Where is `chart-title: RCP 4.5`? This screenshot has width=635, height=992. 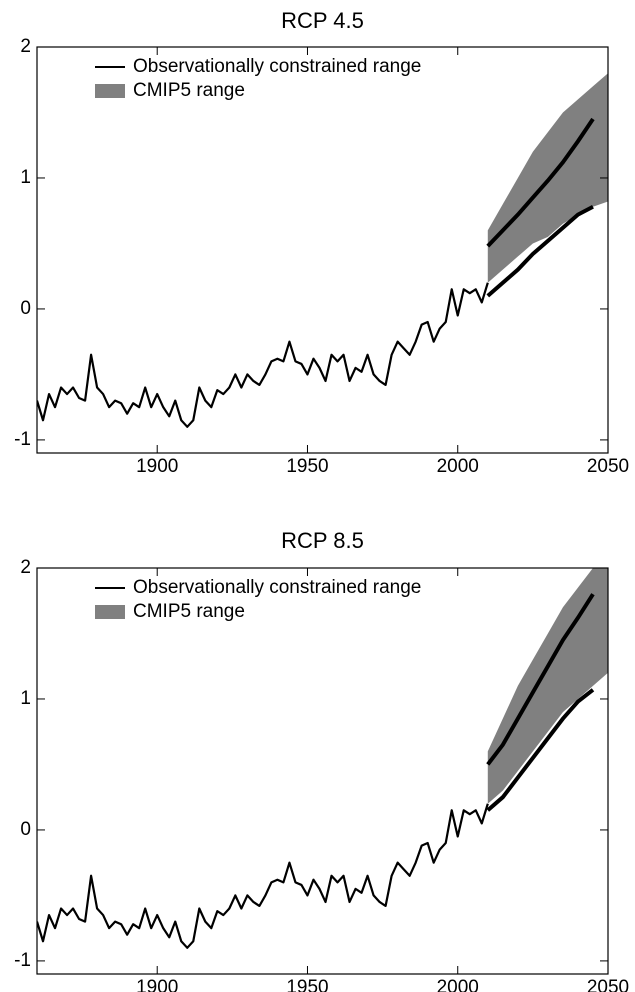 chart-title: RCP 4.5 is located at coordinates (322, 20).